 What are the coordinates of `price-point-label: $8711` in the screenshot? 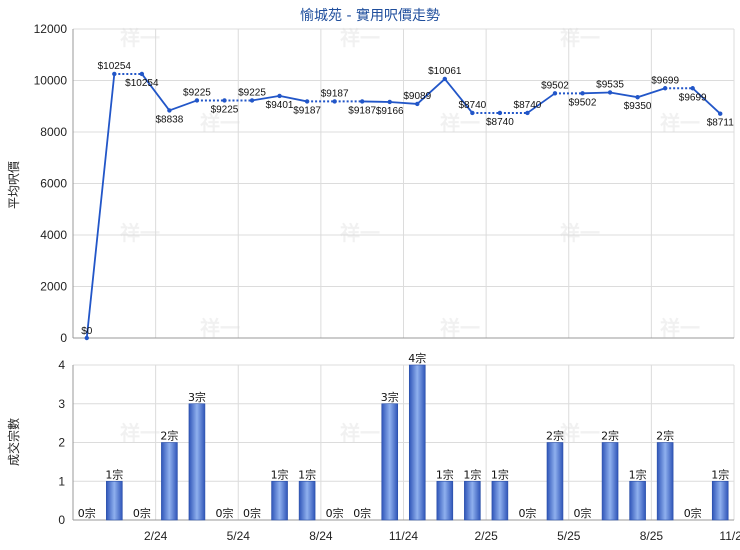 It's located at (721, 123).